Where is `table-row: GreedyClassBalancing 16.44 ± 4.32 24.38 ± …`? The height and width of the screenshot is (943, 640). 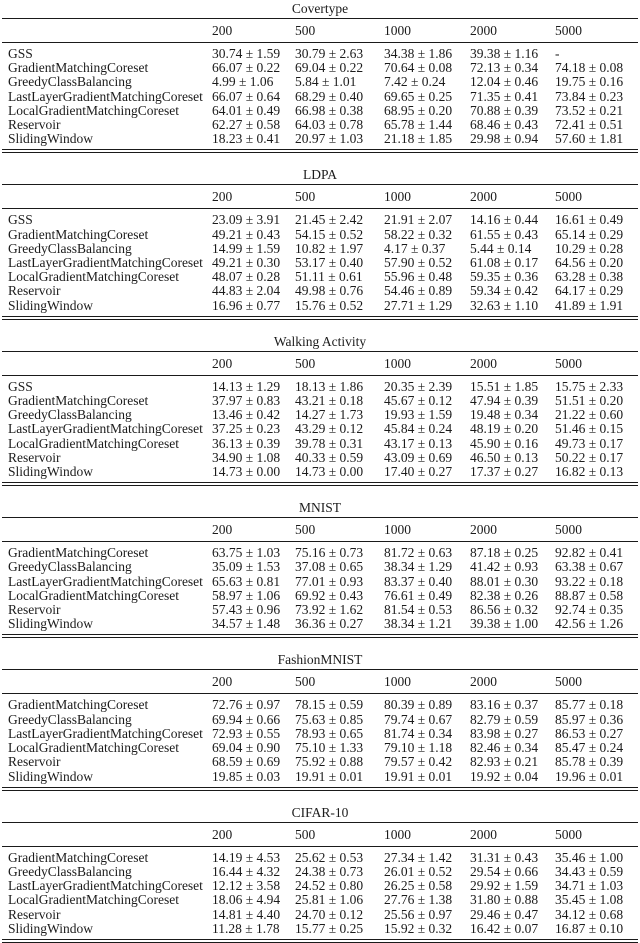
table-row: GreedyClassBalancing 16.44 ± 4.32 24.38 ± … is located at coordinates (320, 871).